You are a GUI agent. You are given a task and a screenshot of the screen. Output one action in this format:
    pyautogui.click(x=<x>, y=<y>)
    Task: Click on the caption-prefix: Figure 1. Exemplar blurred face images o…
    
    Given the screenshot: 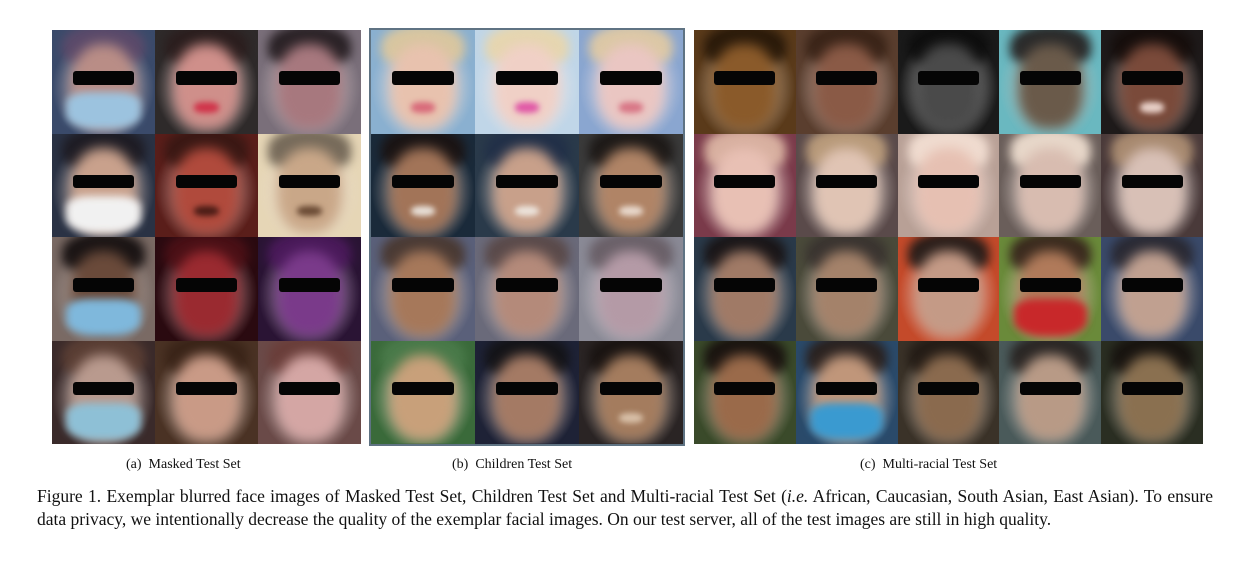 What is the action you would take?
    pyautogui.click(x=412, y=496)
    